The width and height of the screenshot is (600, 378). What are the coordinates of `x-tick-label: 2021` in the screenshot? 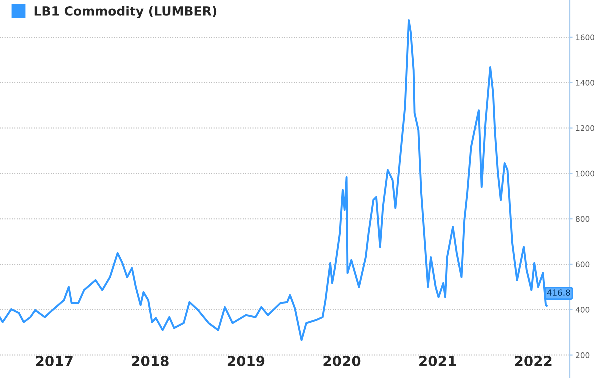 It's located at (438, 361).